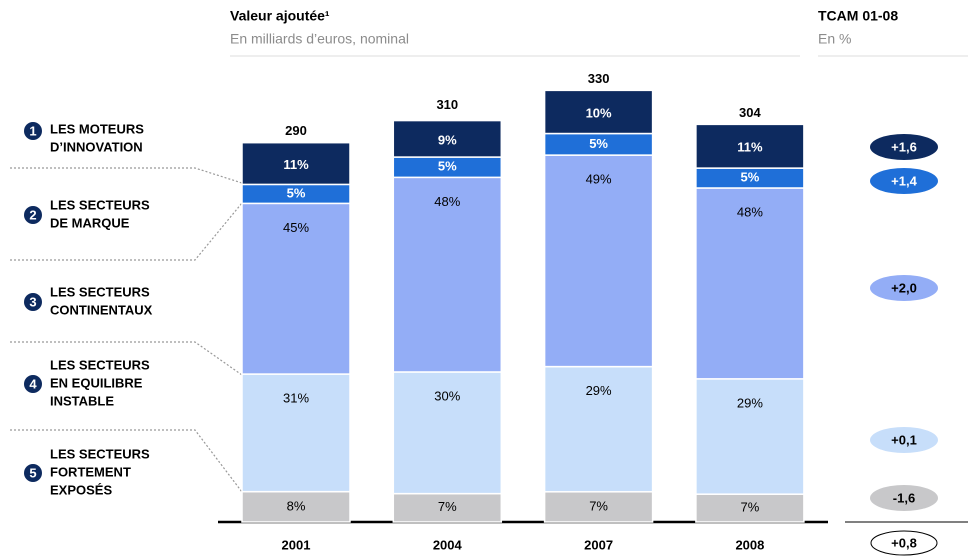  I want to click on value-label: 30%, so click(447, 395).